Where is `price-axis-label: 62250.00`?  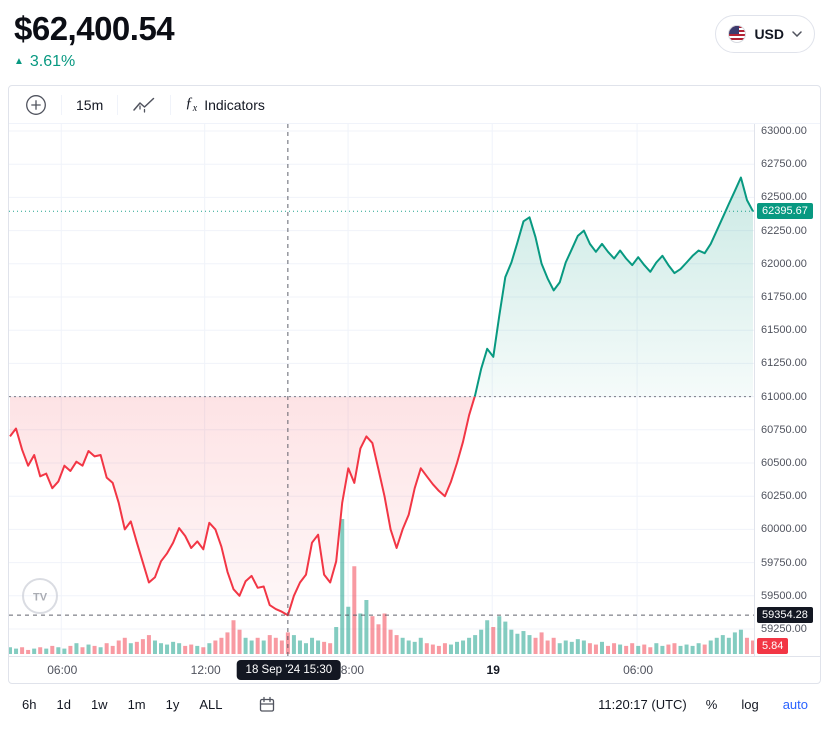 price-axis-label: 62250.00 is located at coordinates (784, 230).